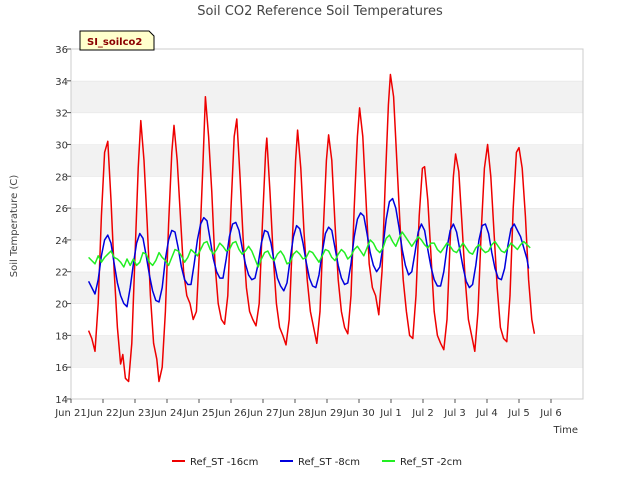 The height and width of the screenshot is (480, 640). What do you see at coordinates (262, 413) in the screenshot?
I see `x-tick-label: Jun 27` at bounding box center [262, 413].